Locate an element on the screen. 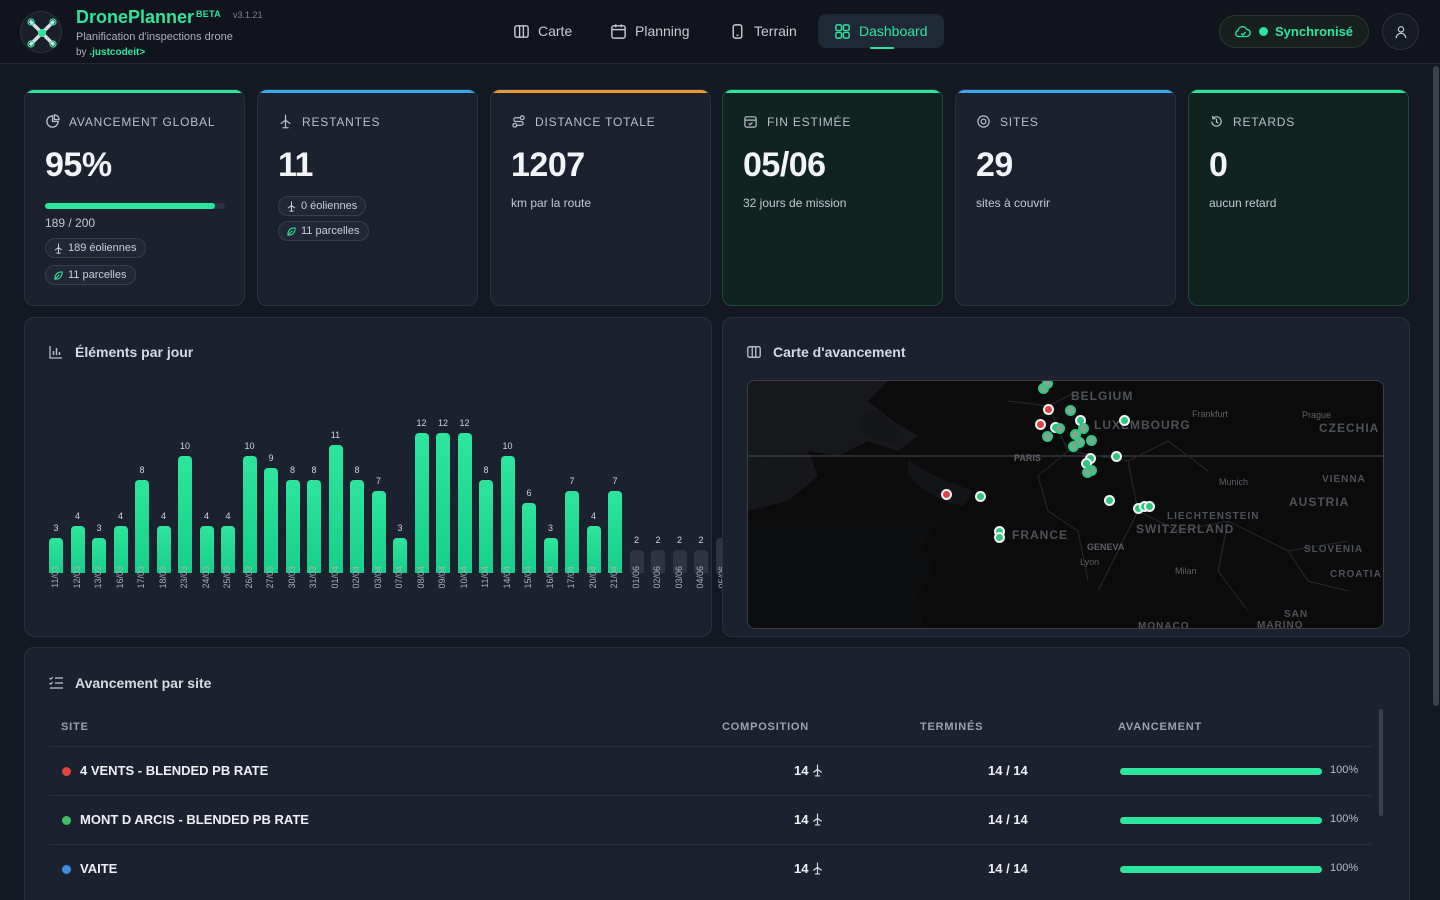 This screenshot has height=900, width=1440. chart-bar-value: 10 is located at coordinates (249, 446).